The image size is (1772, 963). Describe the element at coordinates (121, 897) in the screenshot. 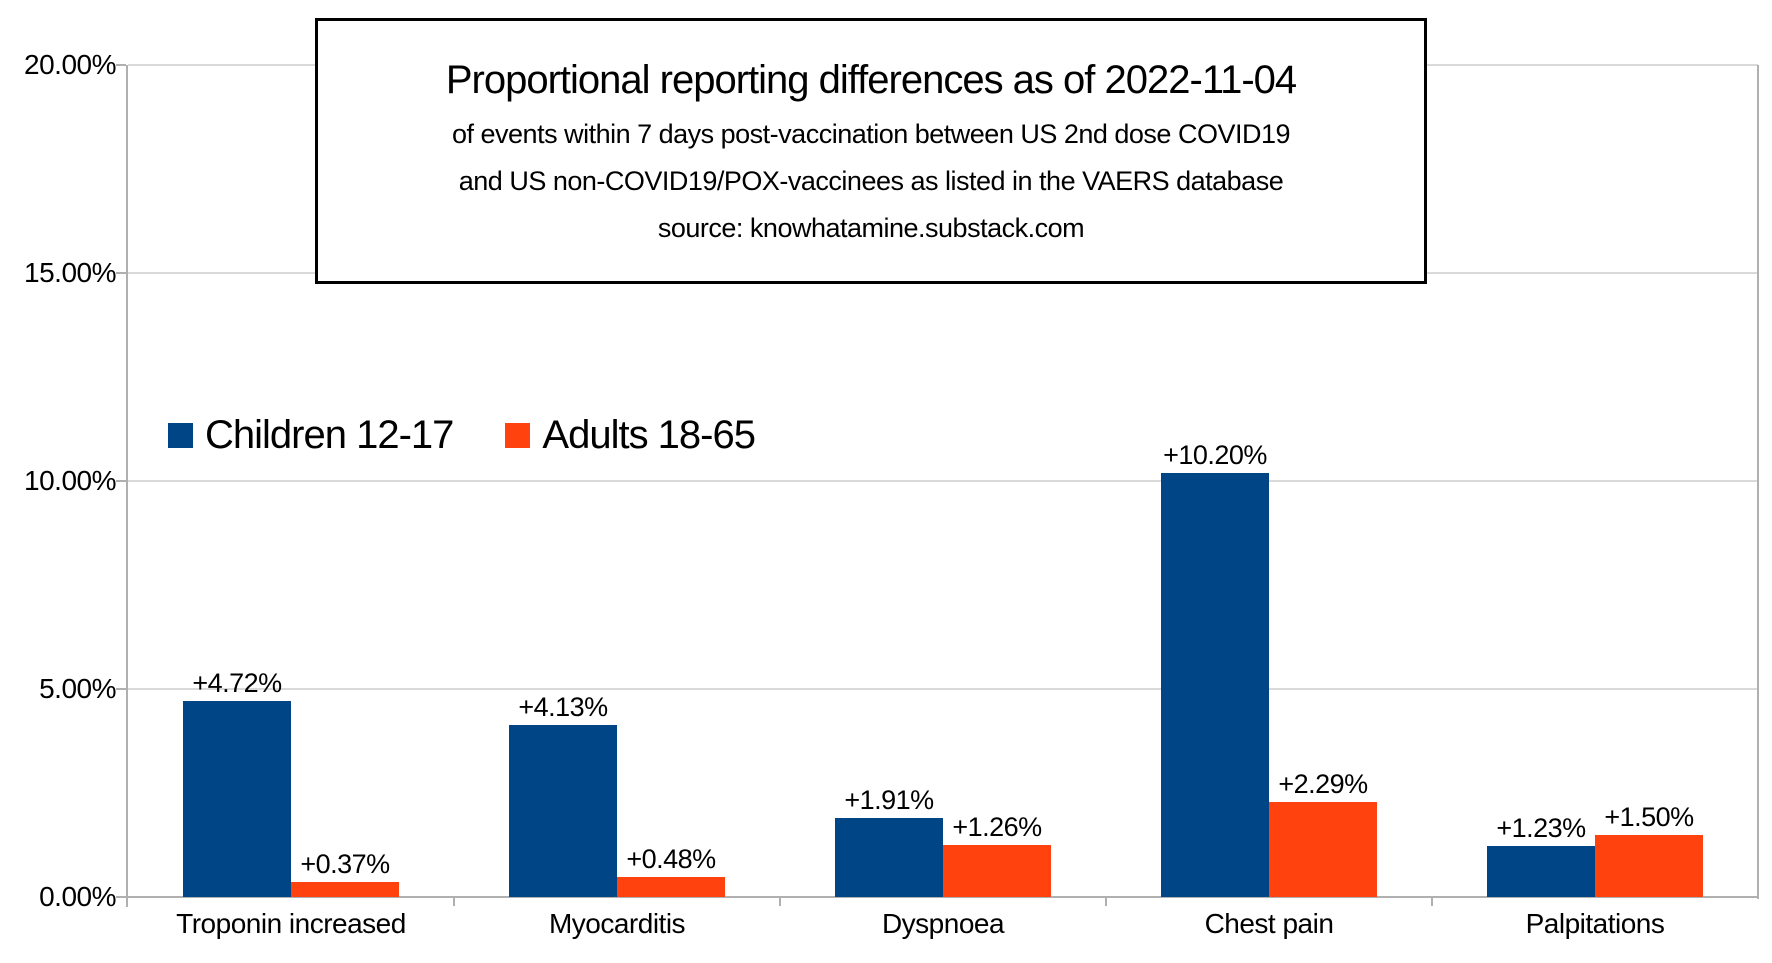

I see `y-tick-0pct` at that location.